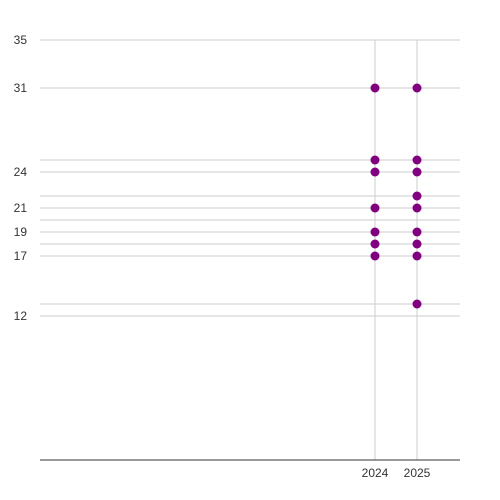 This screenshot has width=500, height=500. What do you see at coordinates (21, 232) in the screenshot?
I see `y-tick-label: 19` at bounding box center [21, 232].